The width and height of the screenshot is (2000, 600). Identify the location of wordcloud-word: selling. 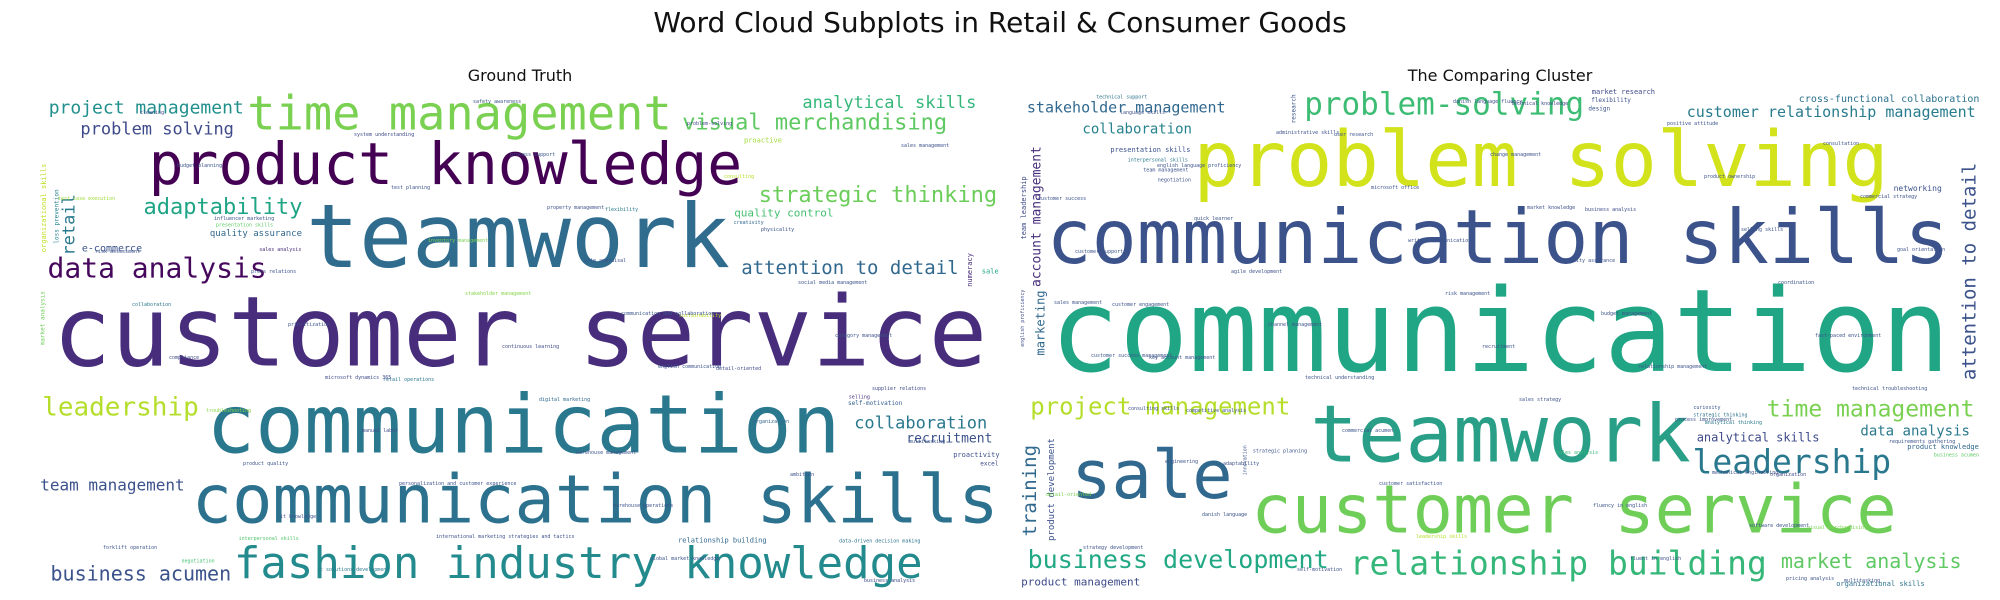
(859, 398).